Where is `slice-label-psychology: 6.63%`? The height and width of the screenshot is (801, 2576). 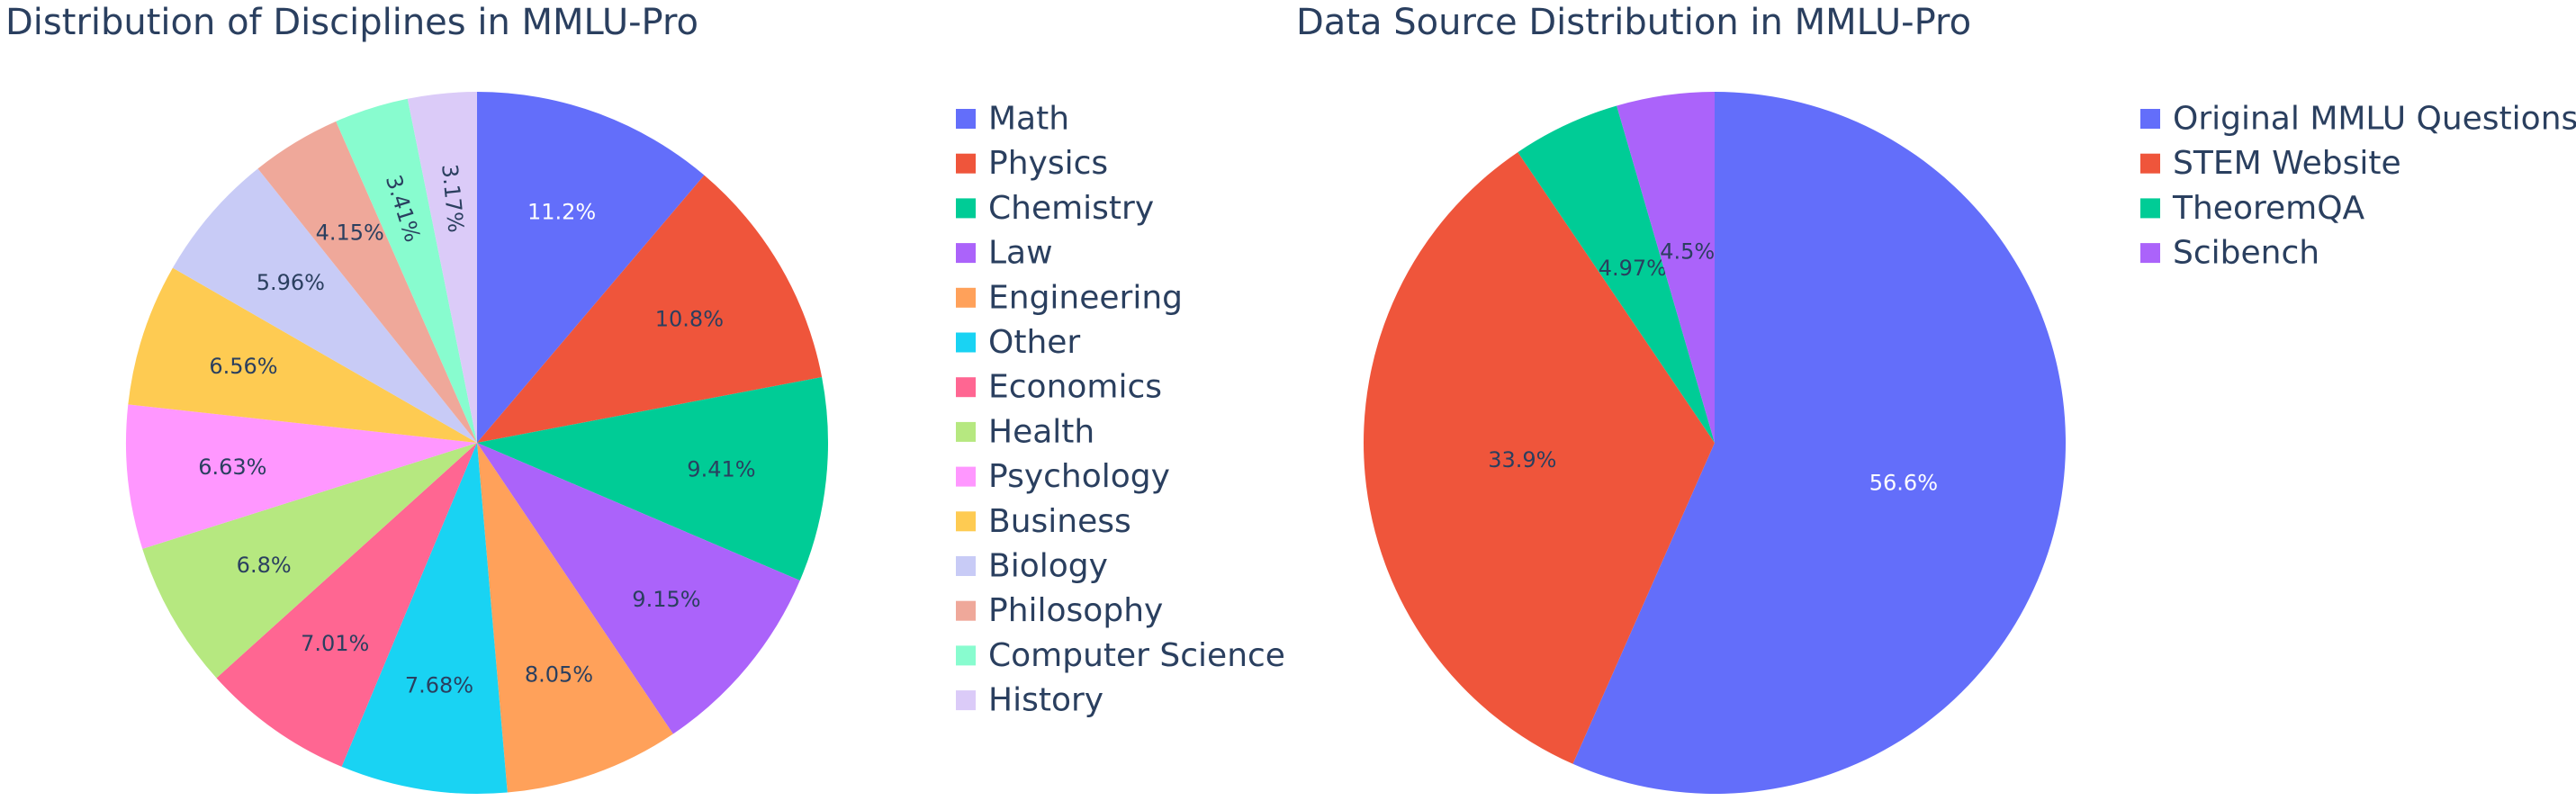 slice-label-psychology: 6.63% is located at coordinates (232, 467).